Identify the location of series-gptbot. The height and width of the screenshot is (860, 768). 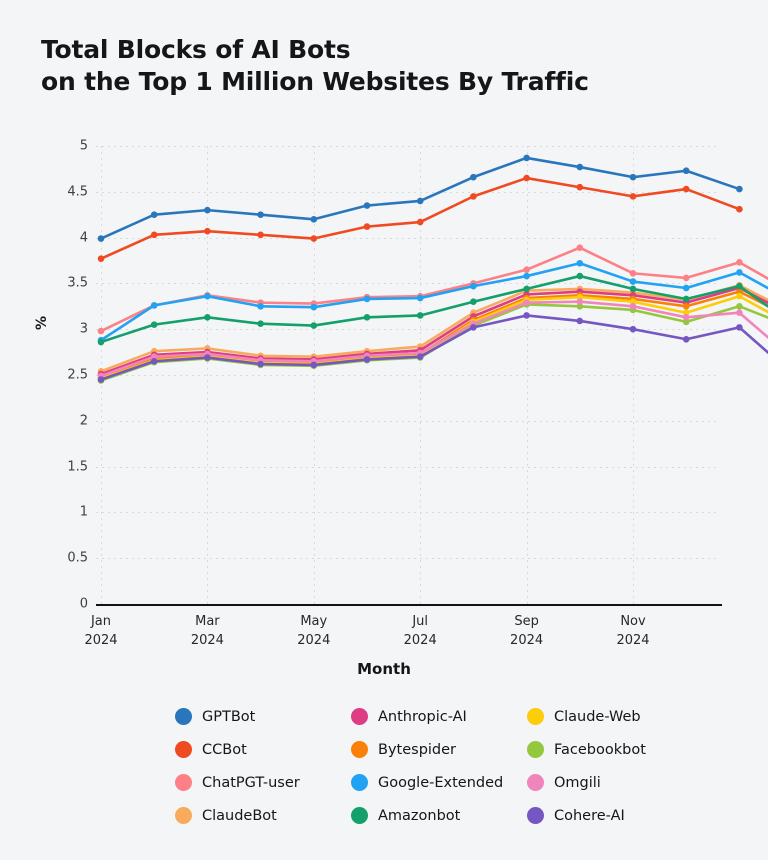
(420, 198).